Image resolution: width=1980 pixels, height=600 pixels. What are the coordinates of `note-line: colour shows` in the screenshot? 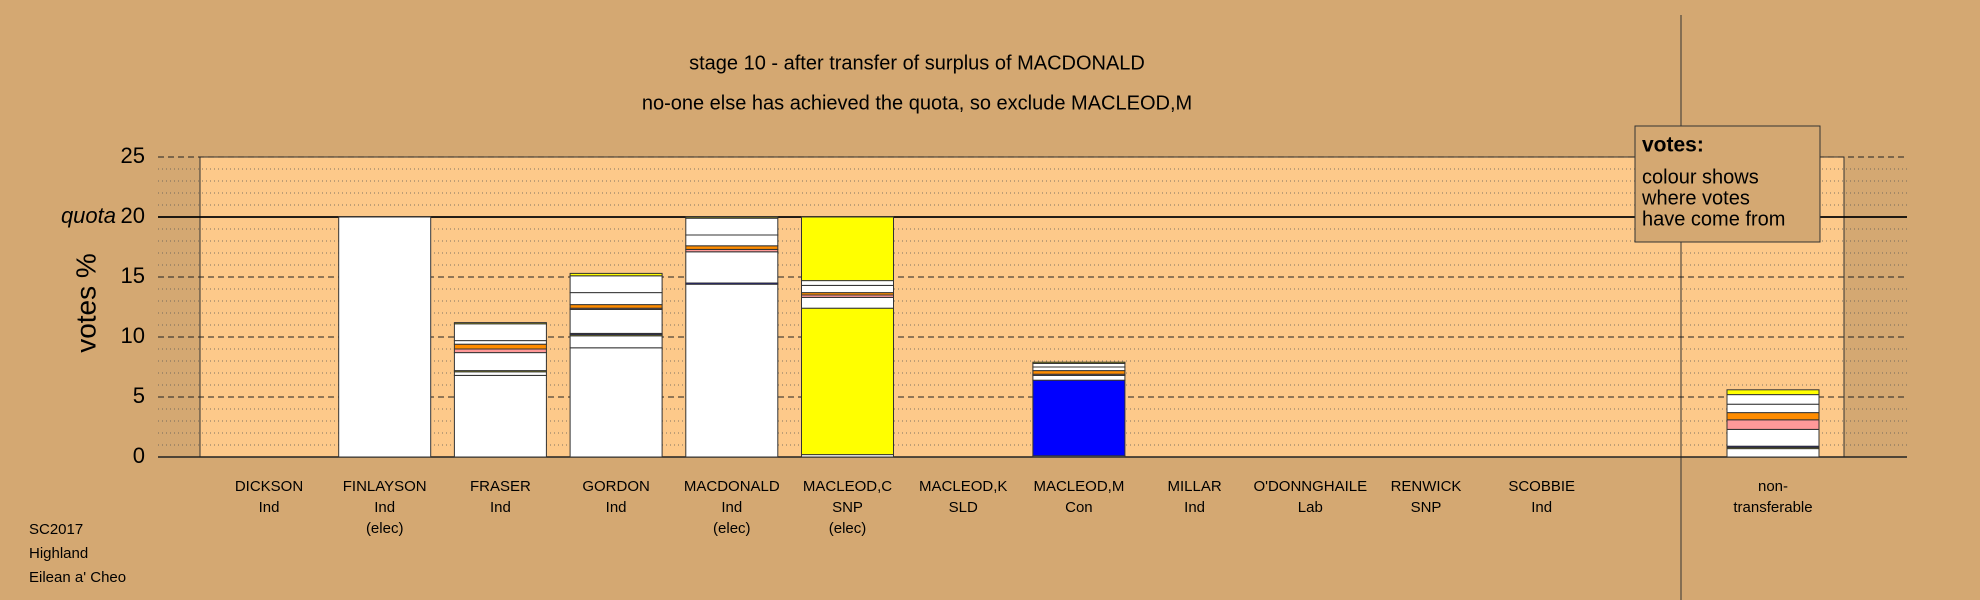 It's located at (1700, 177).